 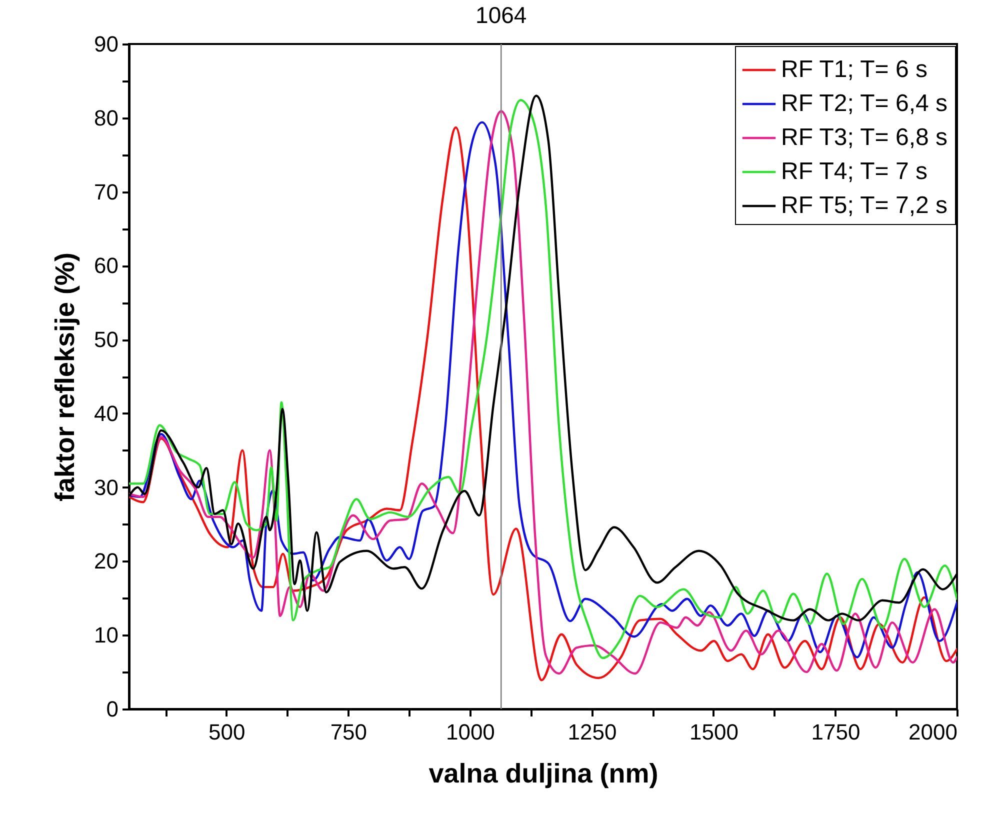 I want to click on ref-line-label: 1064, so click(x=501, y=15).